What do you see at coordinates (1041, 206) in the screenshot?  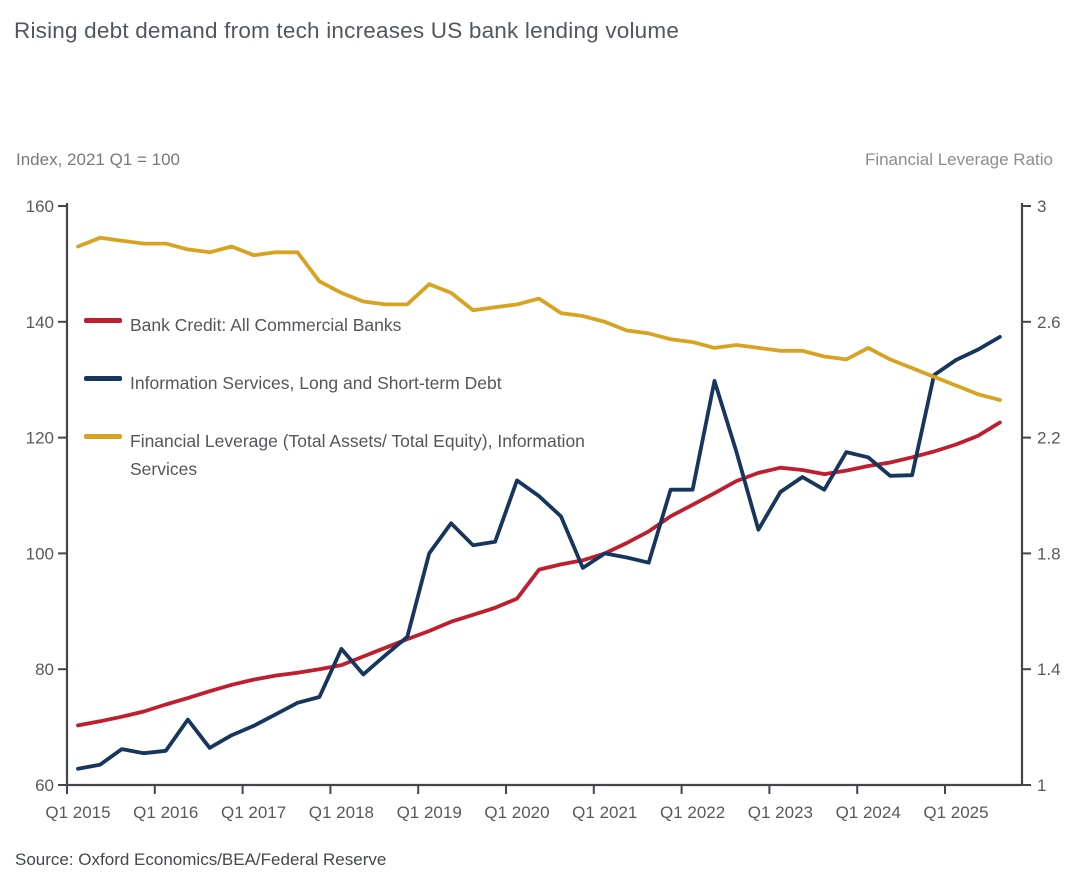 I see `axis-tick-label: 3` at bounding box center [1041, 206].